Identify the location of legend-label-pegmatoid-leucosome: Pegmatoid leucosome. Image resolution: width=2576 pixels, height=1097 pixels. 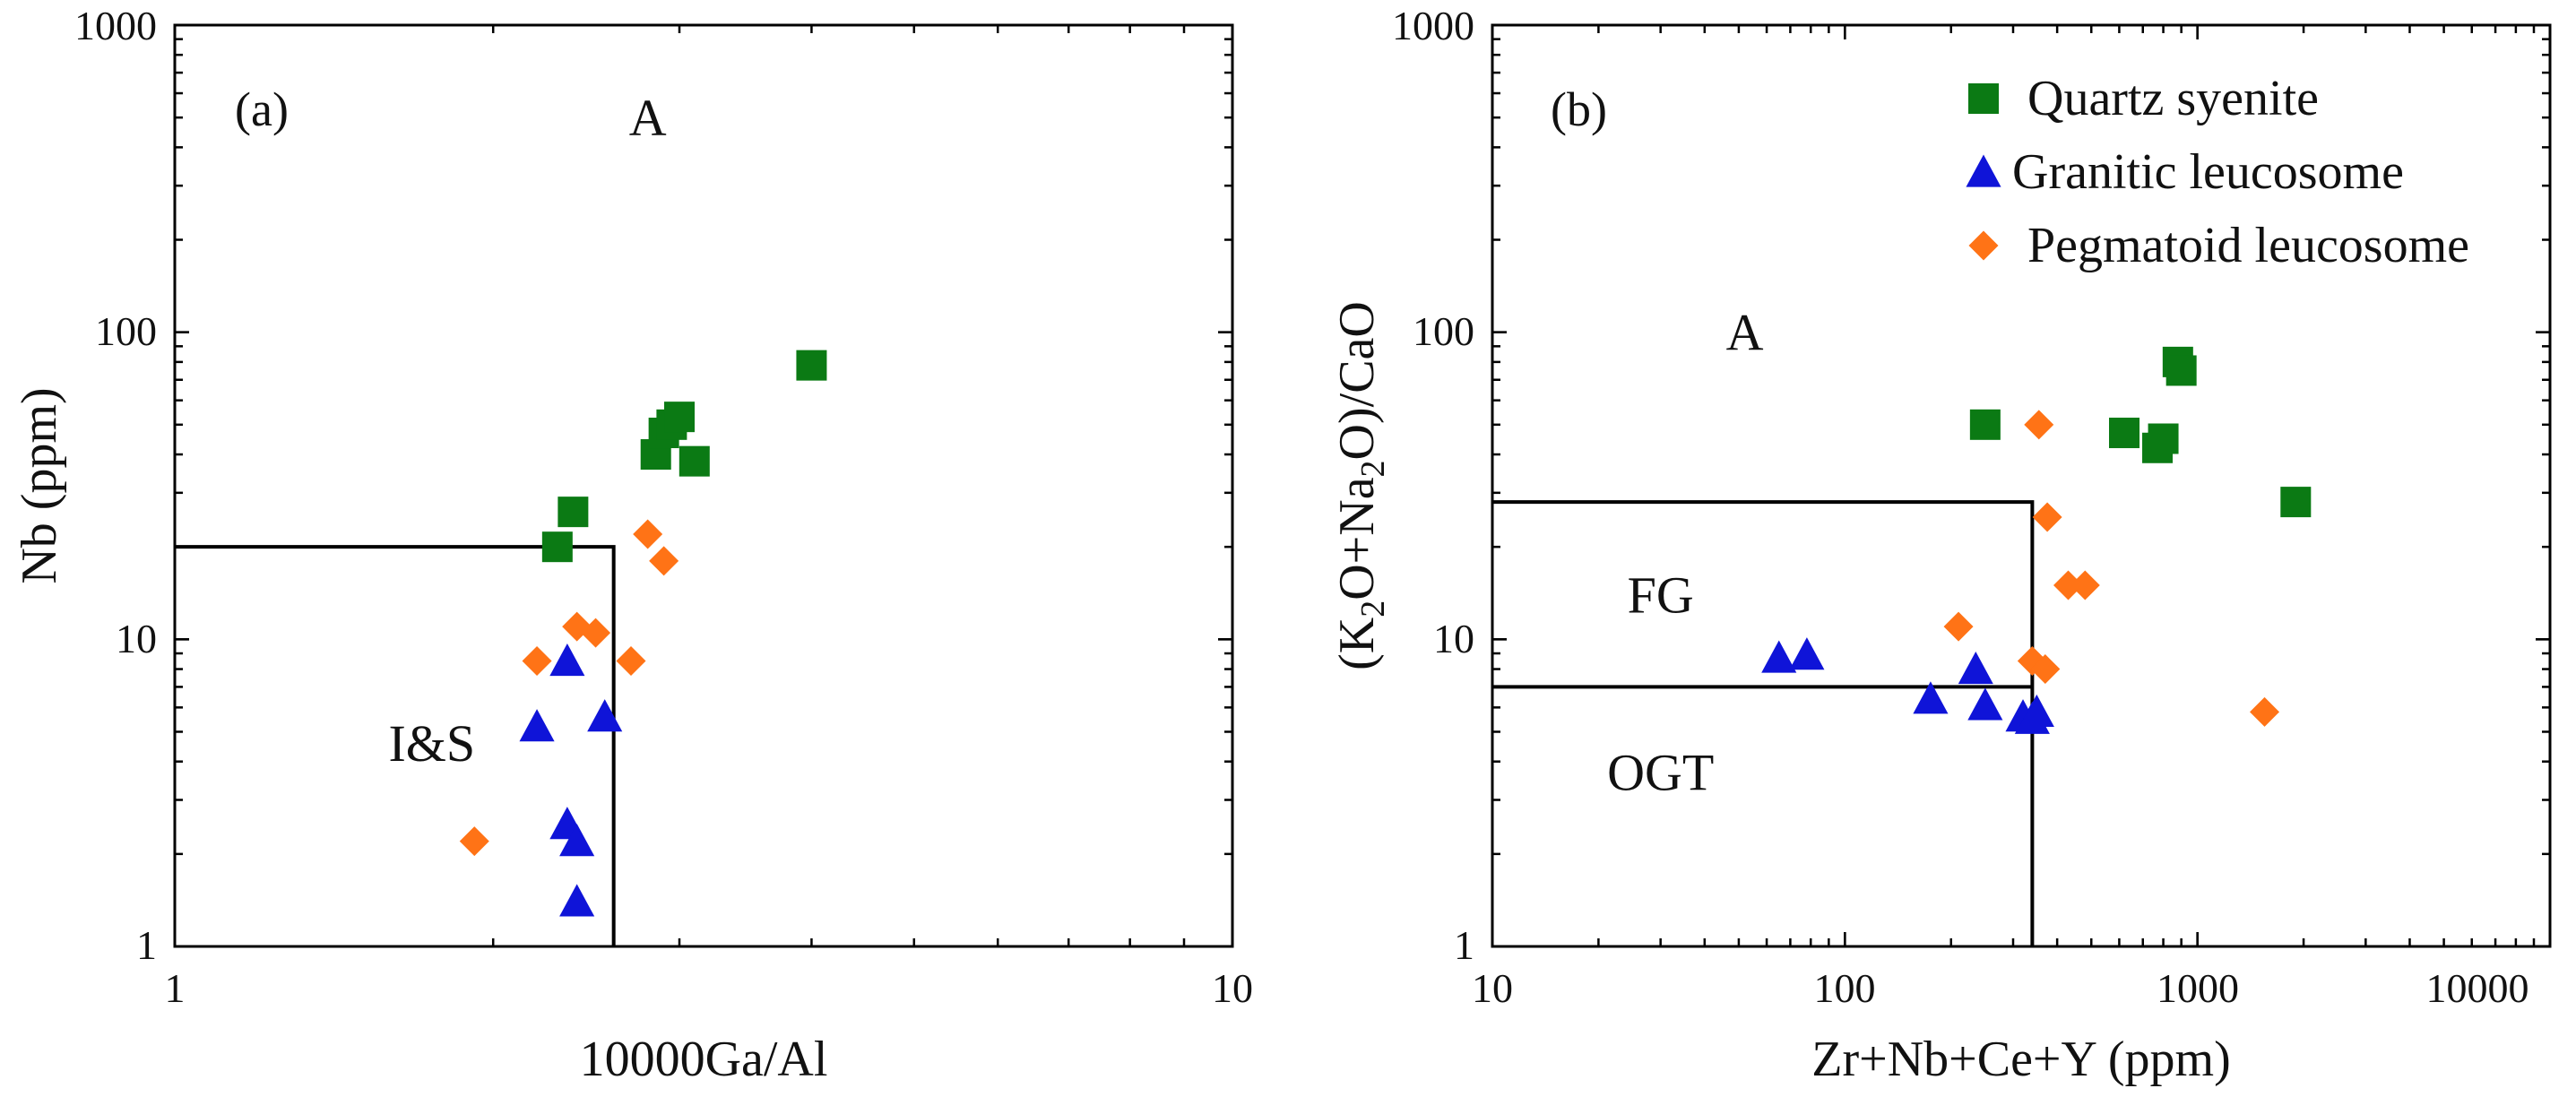
(2248, 245).